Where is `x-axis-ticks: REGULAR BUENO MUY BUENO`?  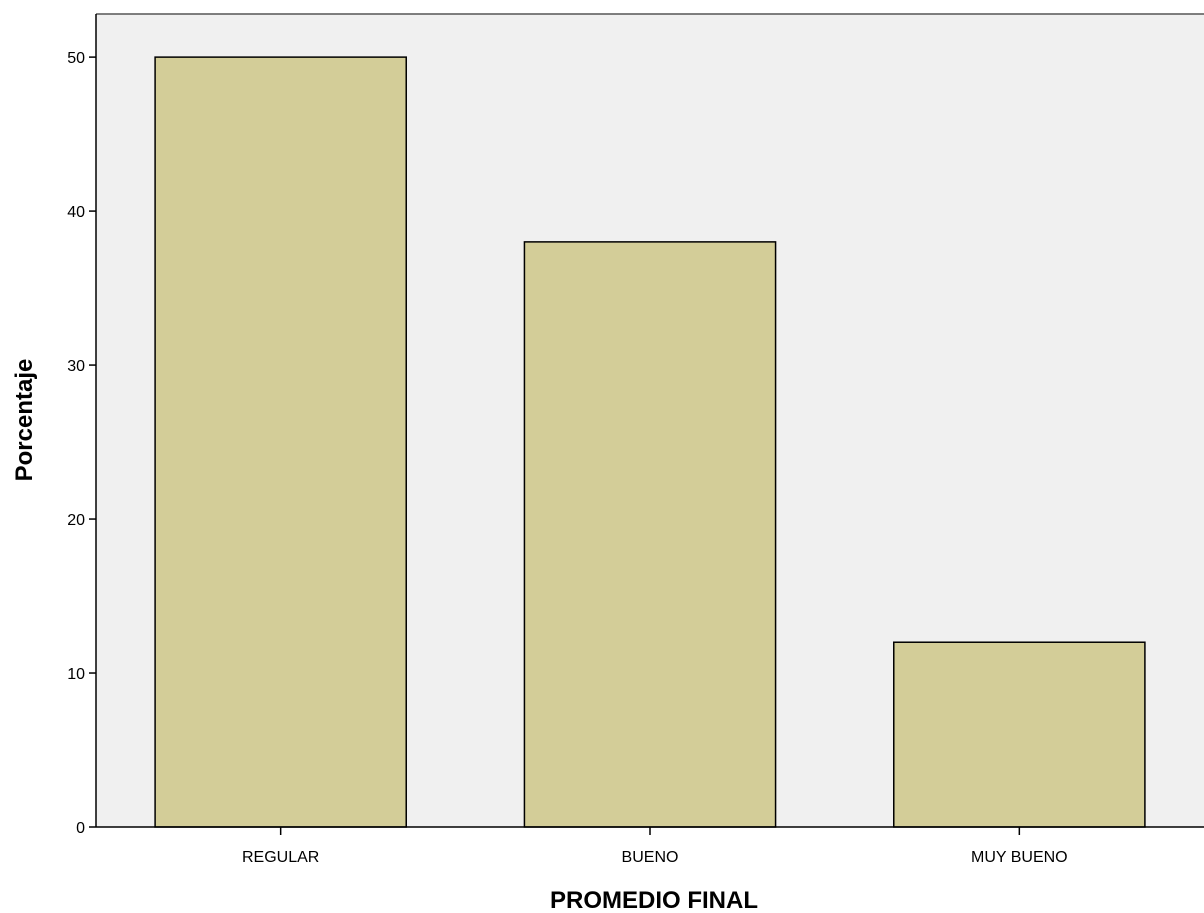 x-axis-ticks: REGULAR BUENO MUY BUENO is located at coordinates (655, 846).